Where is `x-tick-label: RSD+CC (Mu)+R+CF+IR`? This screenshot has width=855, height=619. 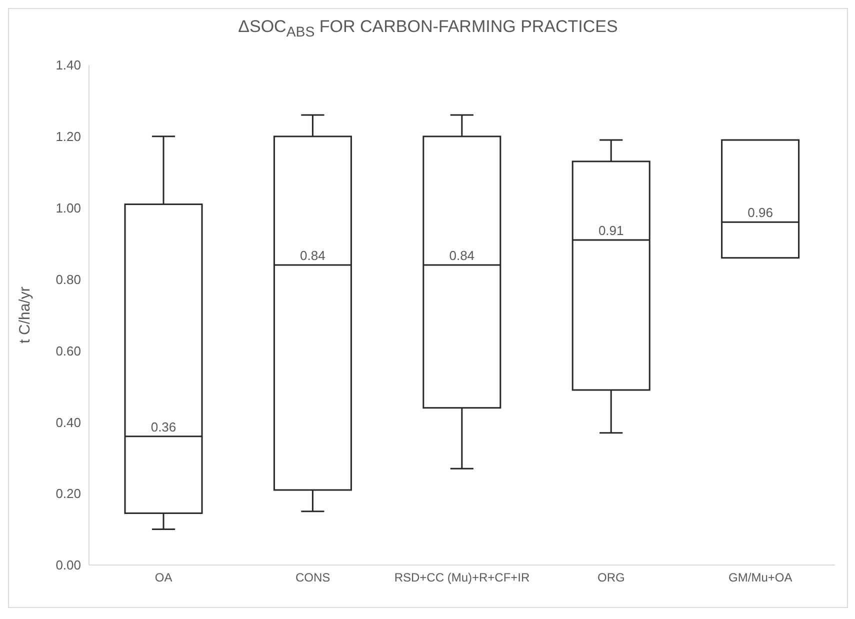 x-tick-label: RSD+CC (Mu)+R+CF+IR is located at coordinates (462, 577).